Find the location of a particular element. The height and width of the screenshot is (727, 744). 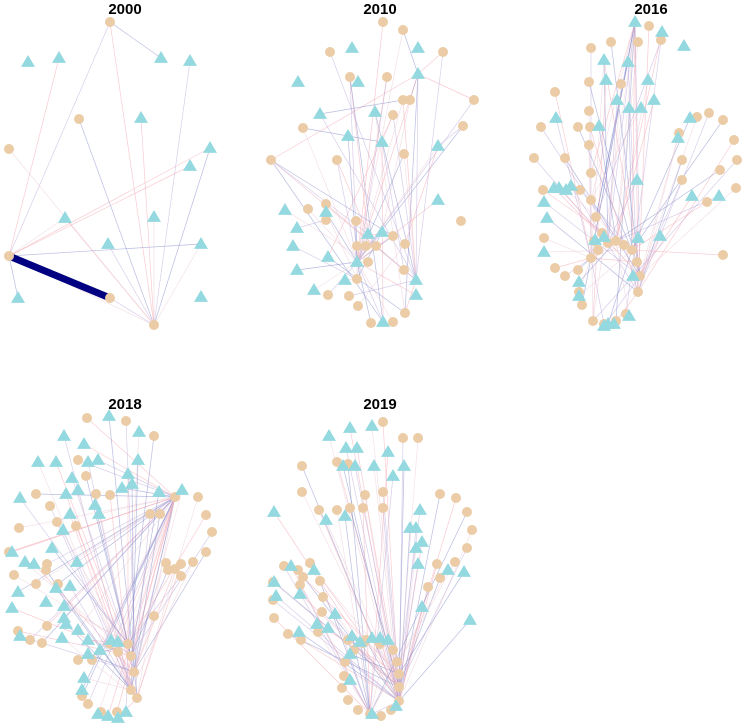

panel-2016: 2016 is located at coordinates (635, 166).